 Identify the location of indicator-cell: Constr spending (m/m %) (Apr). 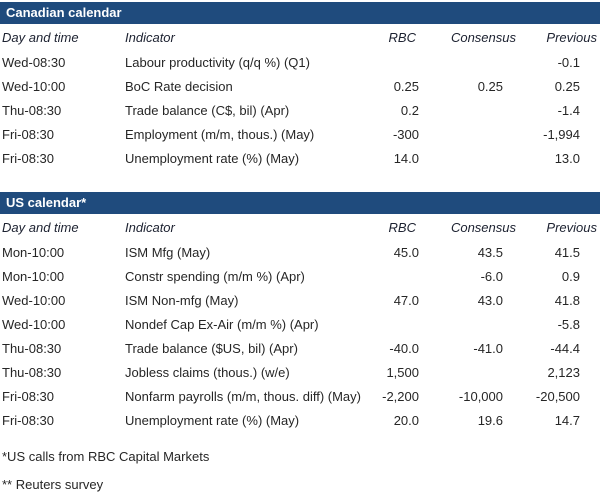
(215, 276).